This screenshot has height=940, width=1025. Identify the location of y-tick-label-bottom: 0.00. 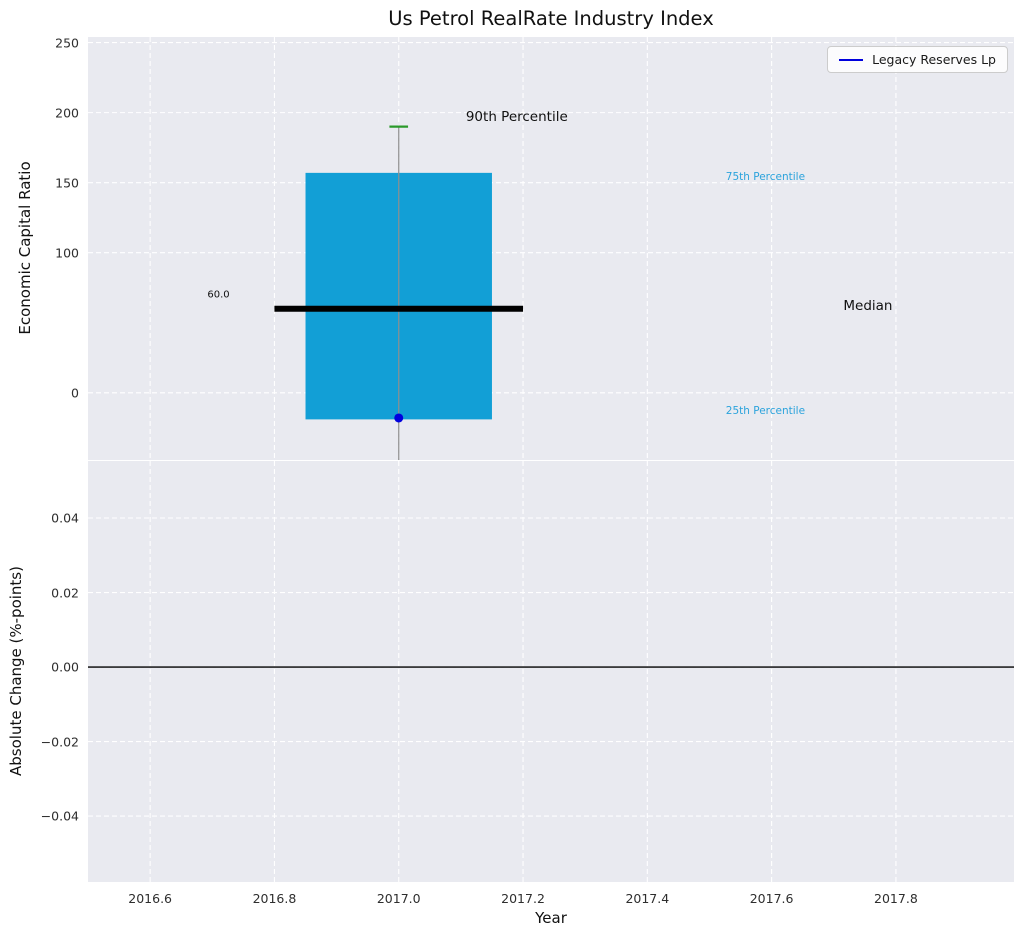
(65, 667).